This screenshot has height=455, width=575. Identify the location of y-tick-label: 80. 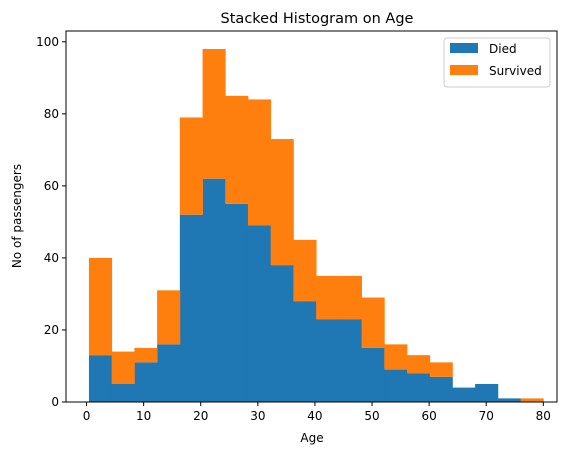
(51, 114).